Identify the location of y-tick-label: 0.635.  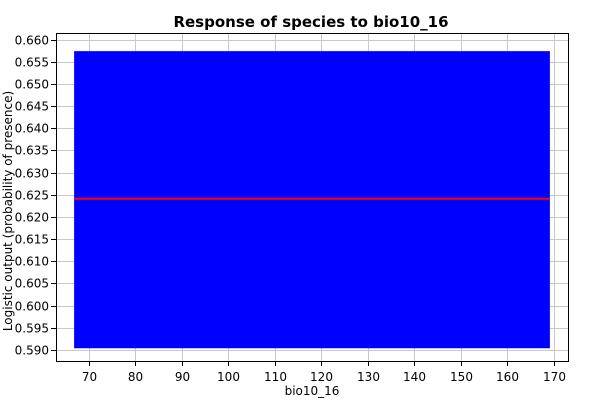
(32, 151).